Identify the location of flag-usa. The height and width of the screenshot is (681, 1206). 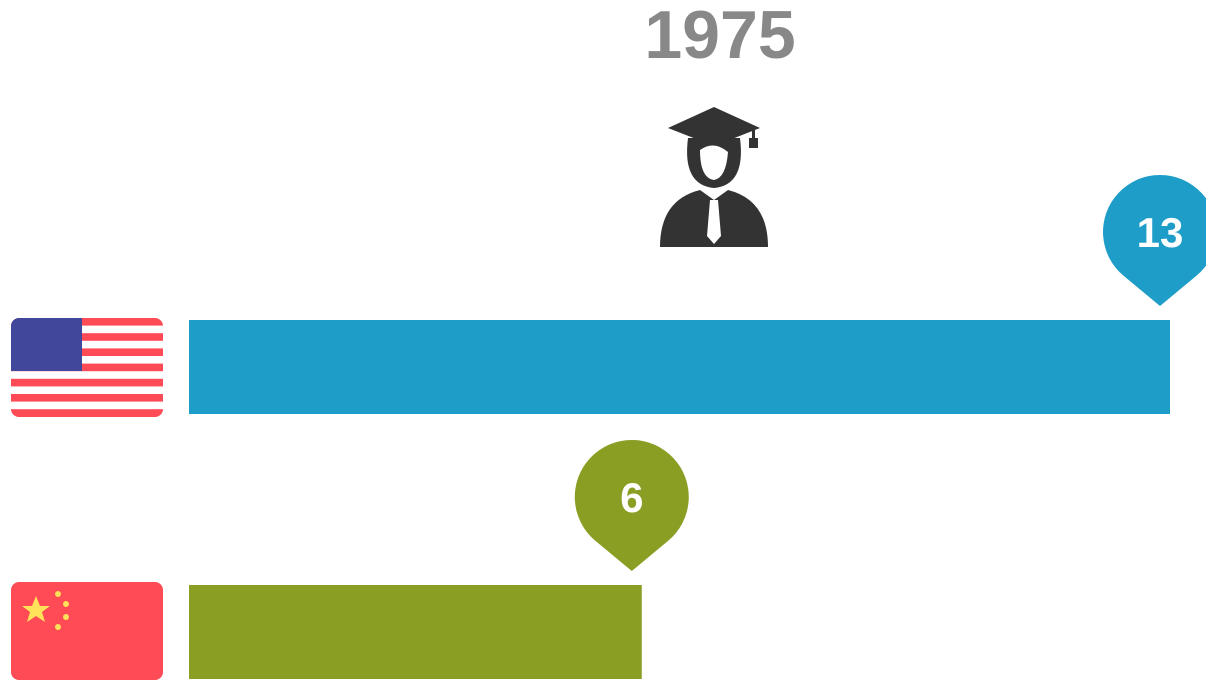
(87, 367).